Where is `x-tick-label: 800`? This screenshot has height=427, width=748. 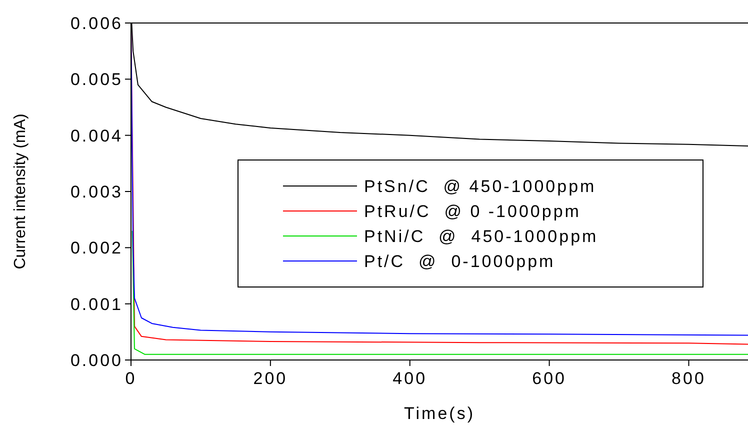
x-tick-label: 800 is located at coordinates (689, 378).